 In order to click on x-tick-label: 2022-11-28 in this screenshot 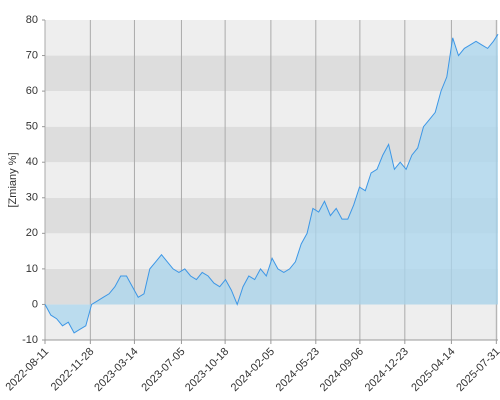, I will do `click(73, 370)`.